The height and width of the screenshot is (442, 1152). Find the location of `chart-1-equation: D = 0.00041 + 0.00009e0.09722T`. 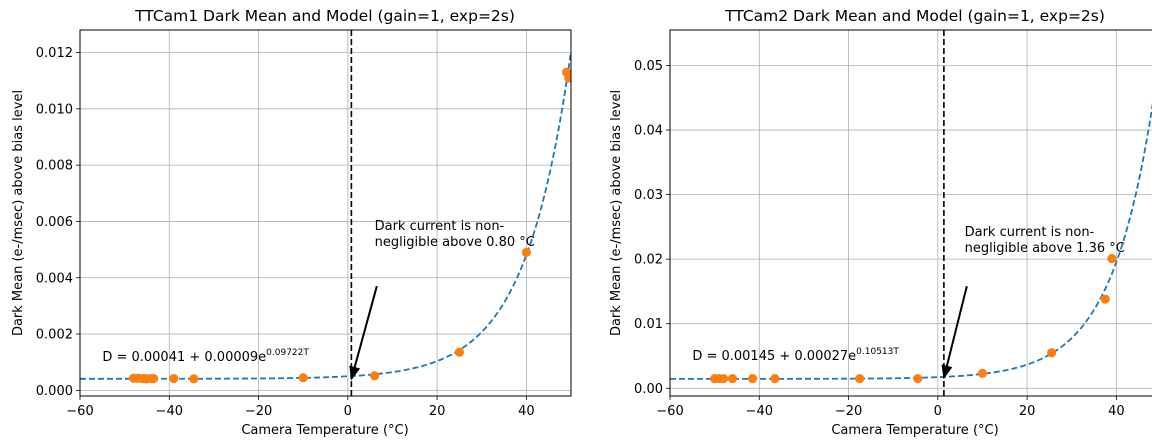

chart-1-equation: D = 0.00041 + 0.00009e0.09722T is located at coordinates (205, 356).